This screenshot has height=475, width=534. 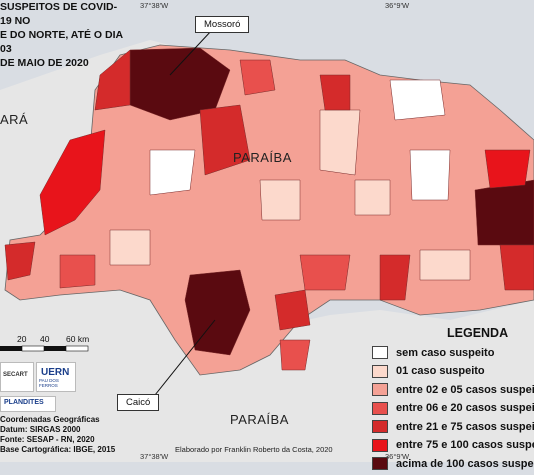 I want to click on caico-leader, so click(x=185, y=357).